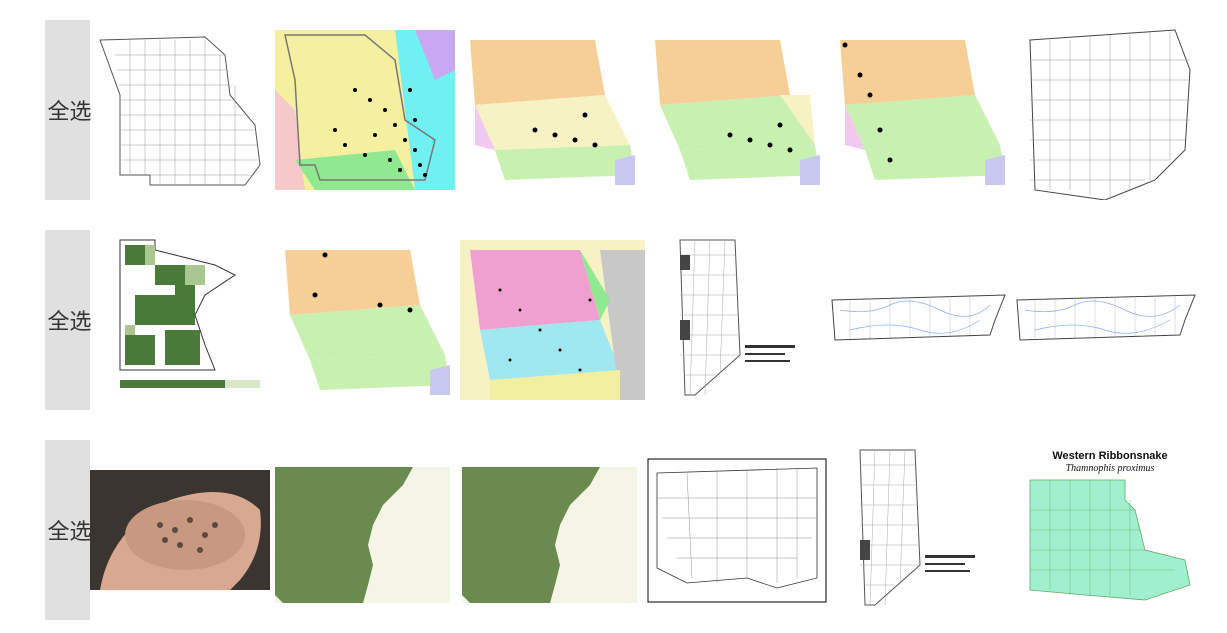  I want to click on tennessee-map-a-image, so click(918, 317).